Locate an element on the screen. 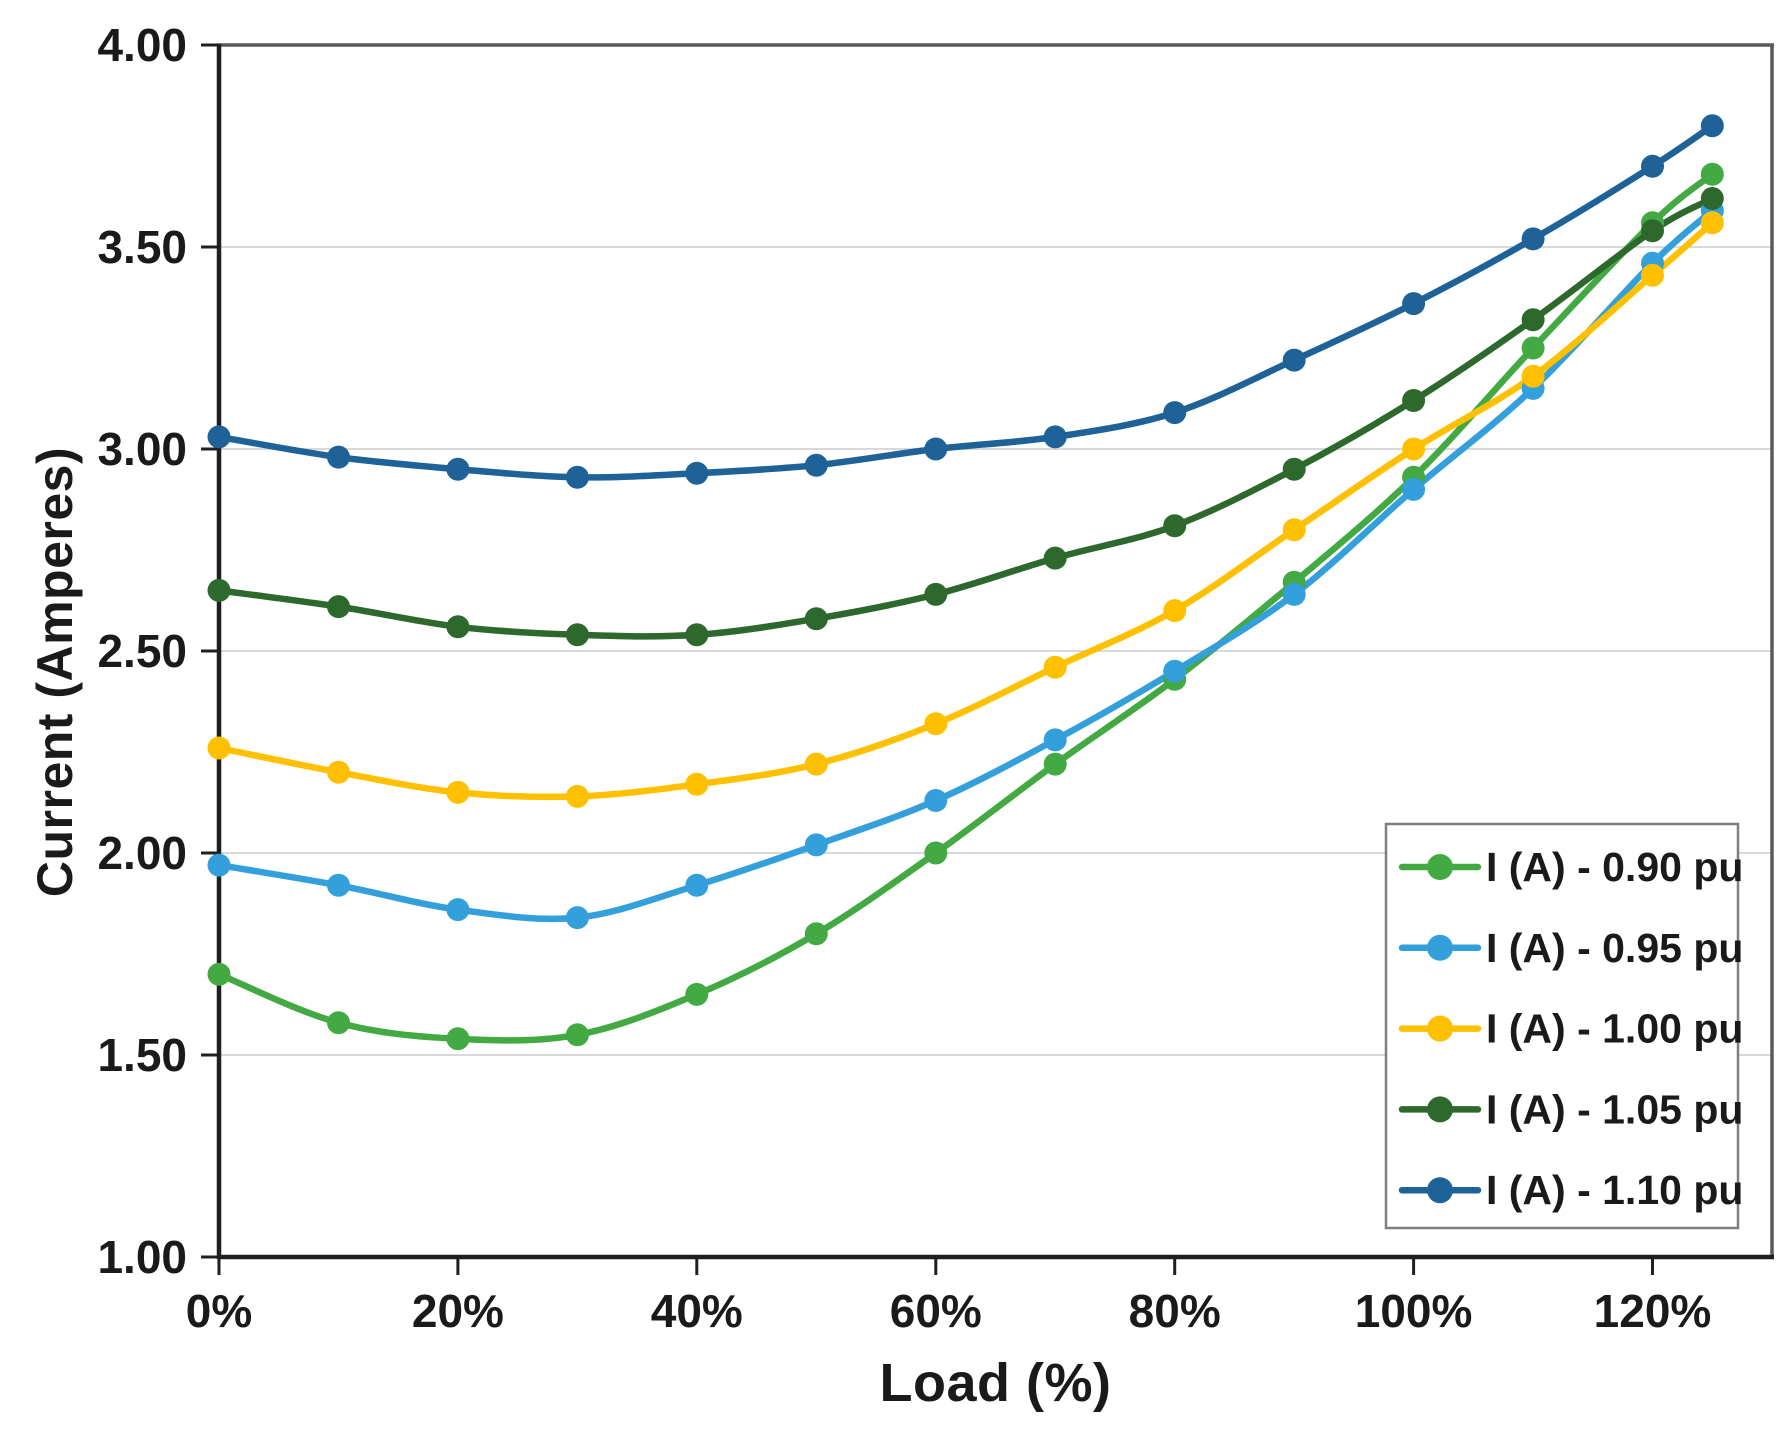 This screenshot has height=1429, width=1789. legend-label: I (A) - 0.90 pu is located at coordinates (1614, 867).